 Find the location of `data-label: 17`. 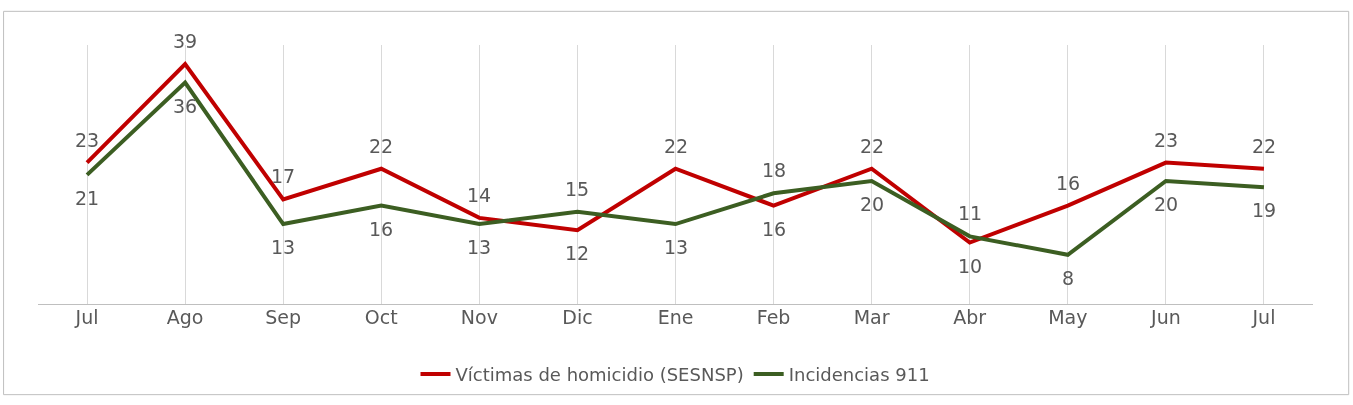

data-label: 17 is located at coordinates (283, 176).